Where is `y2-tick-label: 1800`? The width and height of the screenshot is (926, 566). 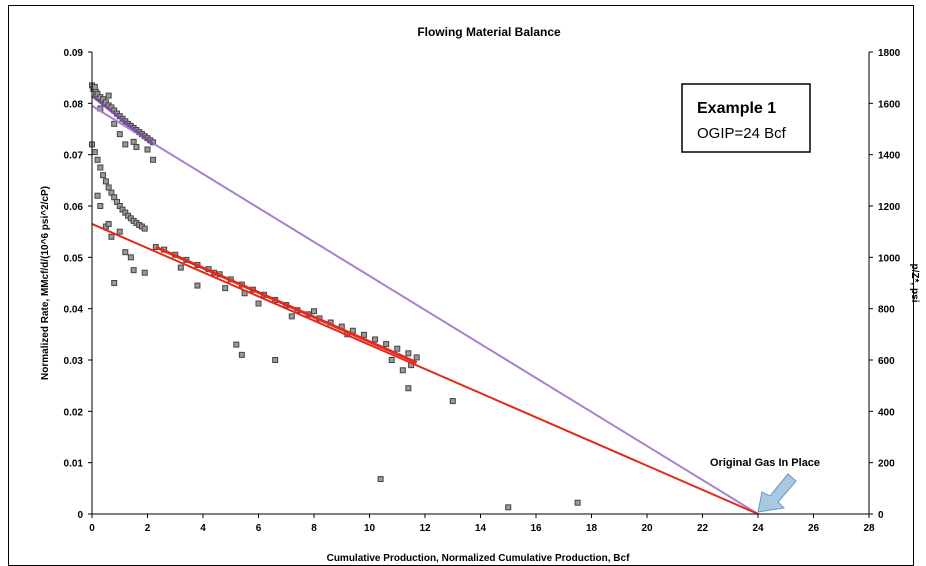 y2-tick-label: 1800 is located at coordinates (889, 53).